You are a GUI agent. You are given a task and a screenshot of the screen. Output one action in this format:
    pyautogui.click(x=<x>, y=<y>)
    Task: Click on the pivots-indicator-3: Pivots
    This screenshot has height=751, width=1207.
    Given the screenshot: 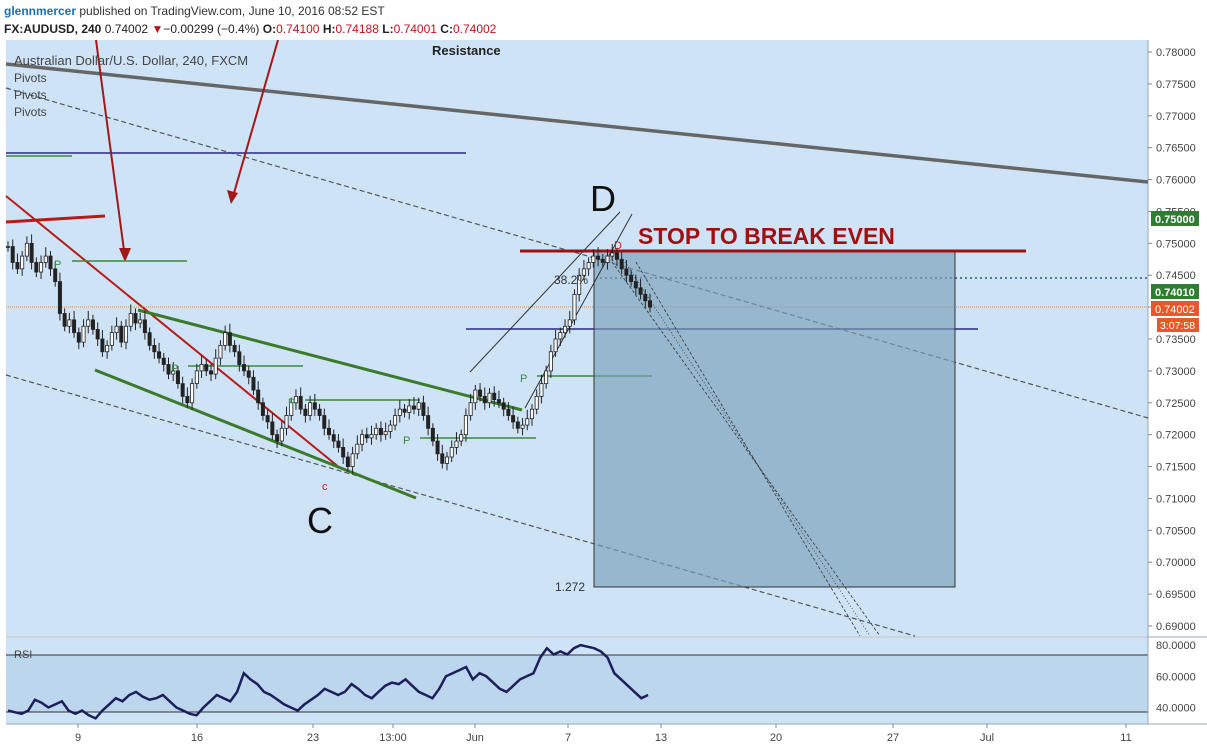 What is the action you would take?
    pyautogui.click(x=30, y=112)
    